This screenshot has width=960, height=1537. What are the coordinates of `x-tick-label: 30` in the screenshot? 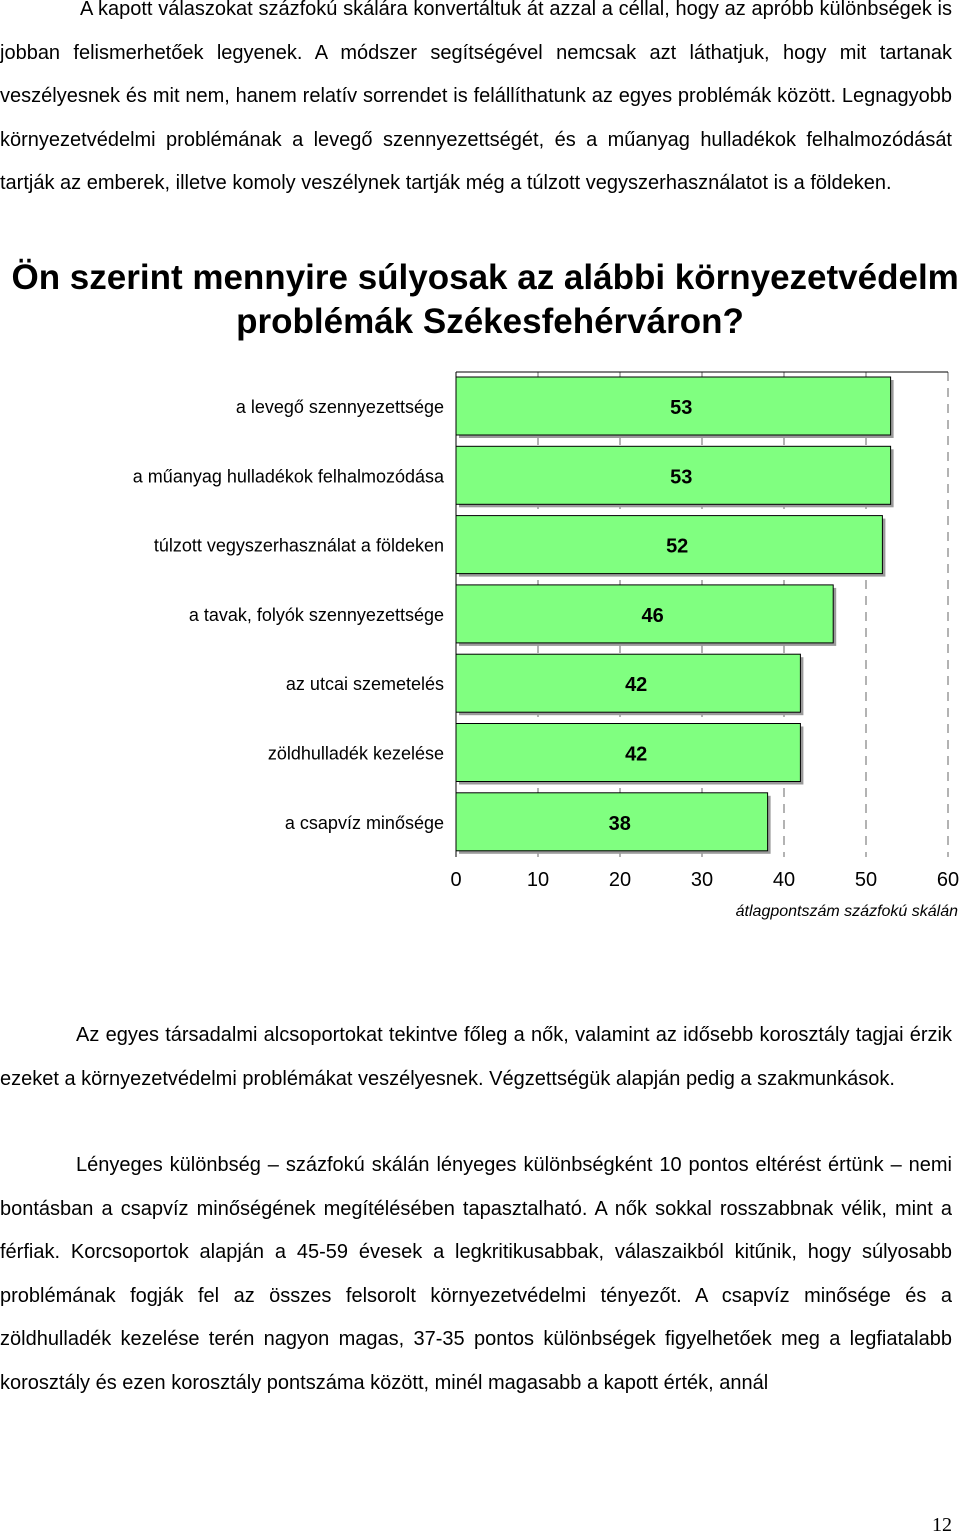 It's located at (702, 880).